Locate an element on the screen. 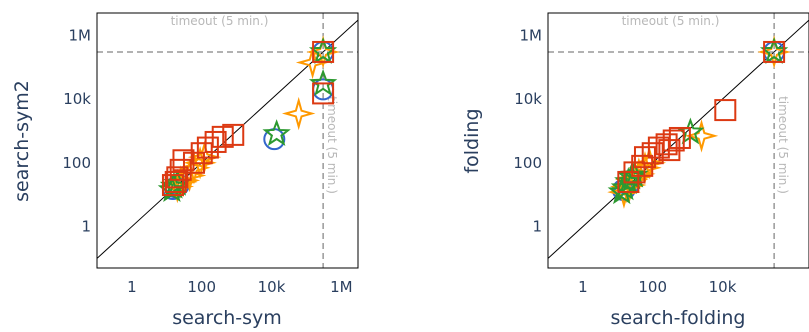 This screenshot has width=809, height=332. y-axis-title: search-sym2 is located at coordinates (22, 141).